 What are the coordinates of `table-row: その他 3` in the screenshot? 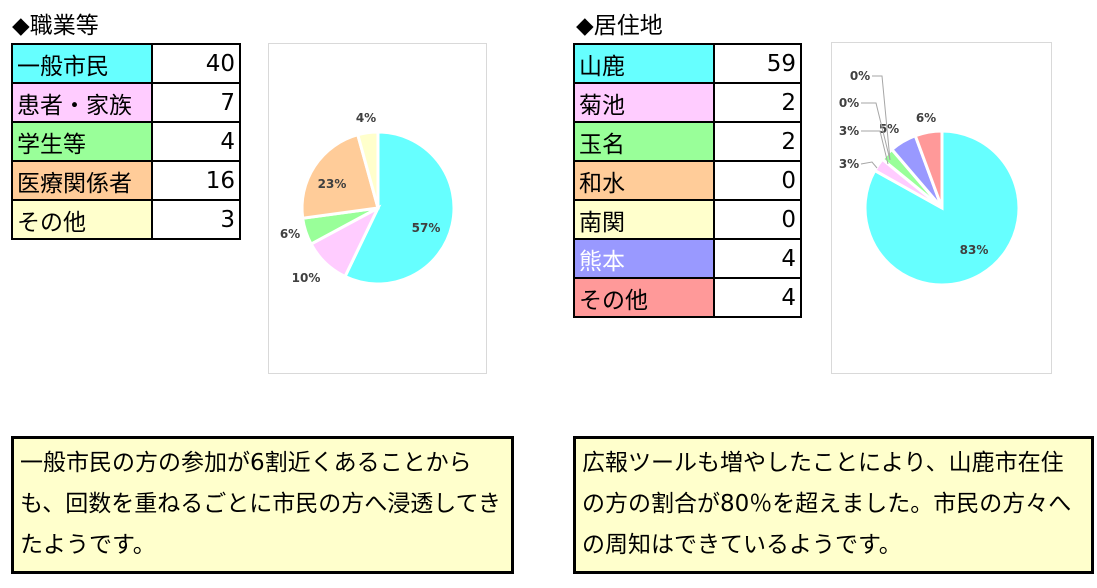 It's located at (126, 219).